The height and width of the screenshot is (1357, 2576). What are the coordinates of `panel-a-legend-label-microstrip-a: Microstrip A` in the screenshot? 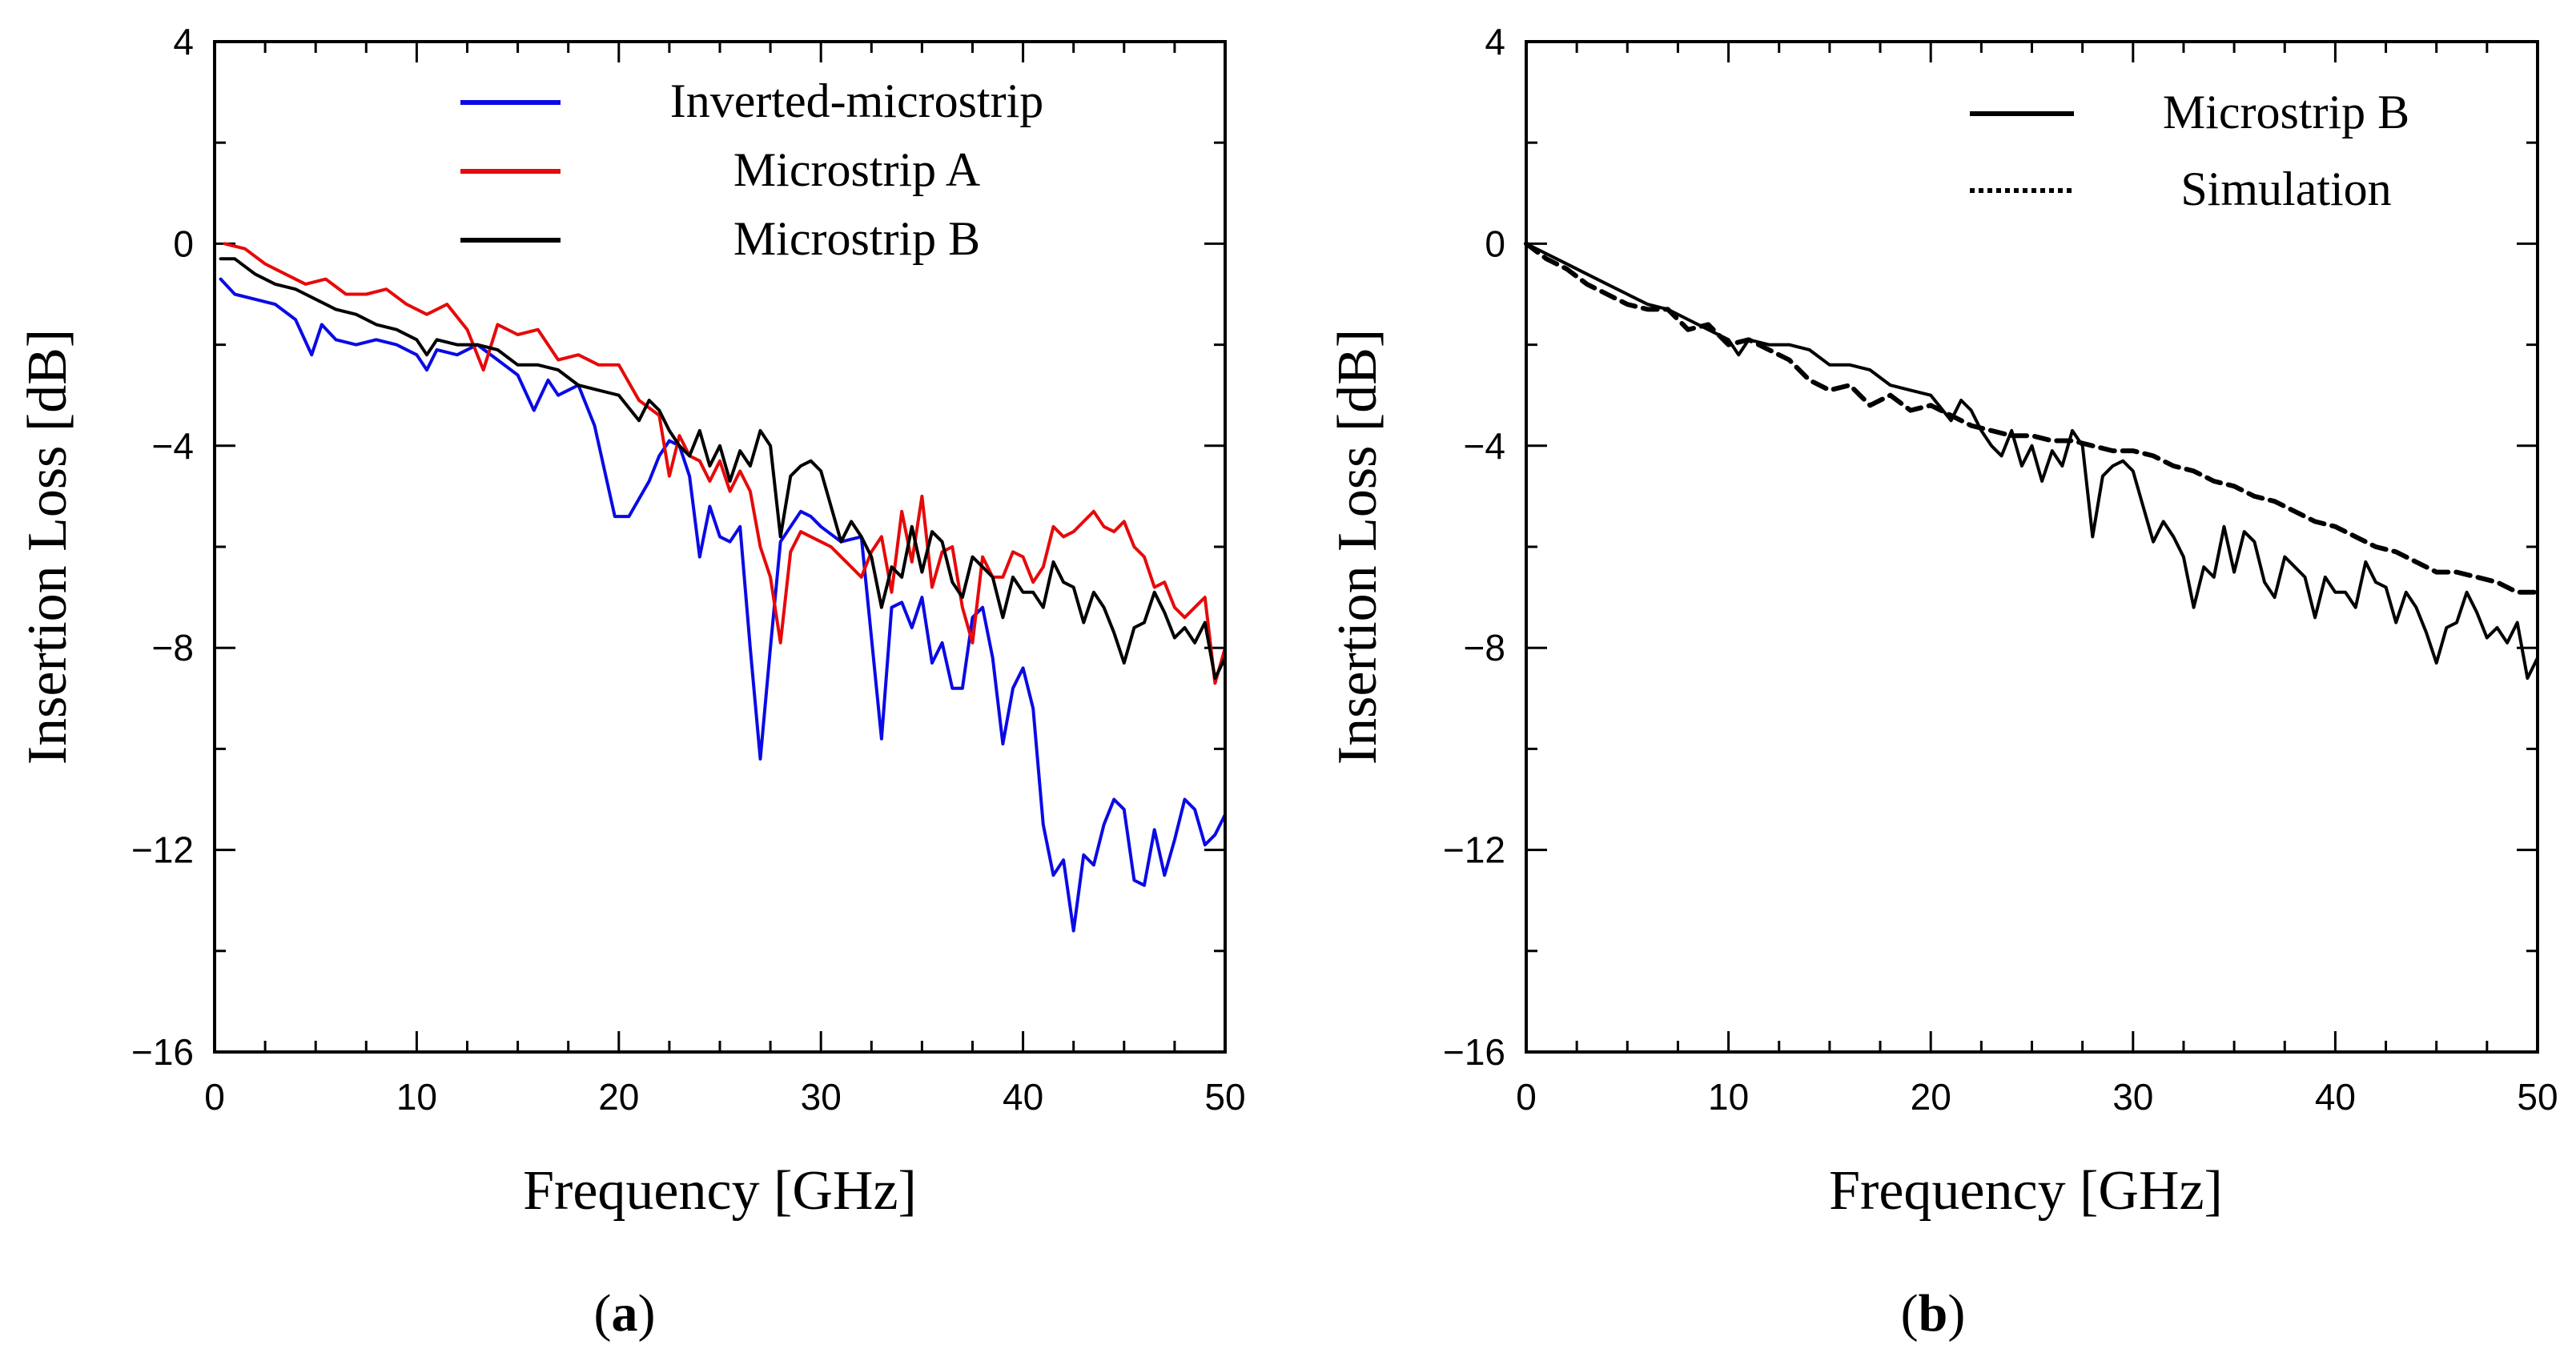 It's located at (856, 169).